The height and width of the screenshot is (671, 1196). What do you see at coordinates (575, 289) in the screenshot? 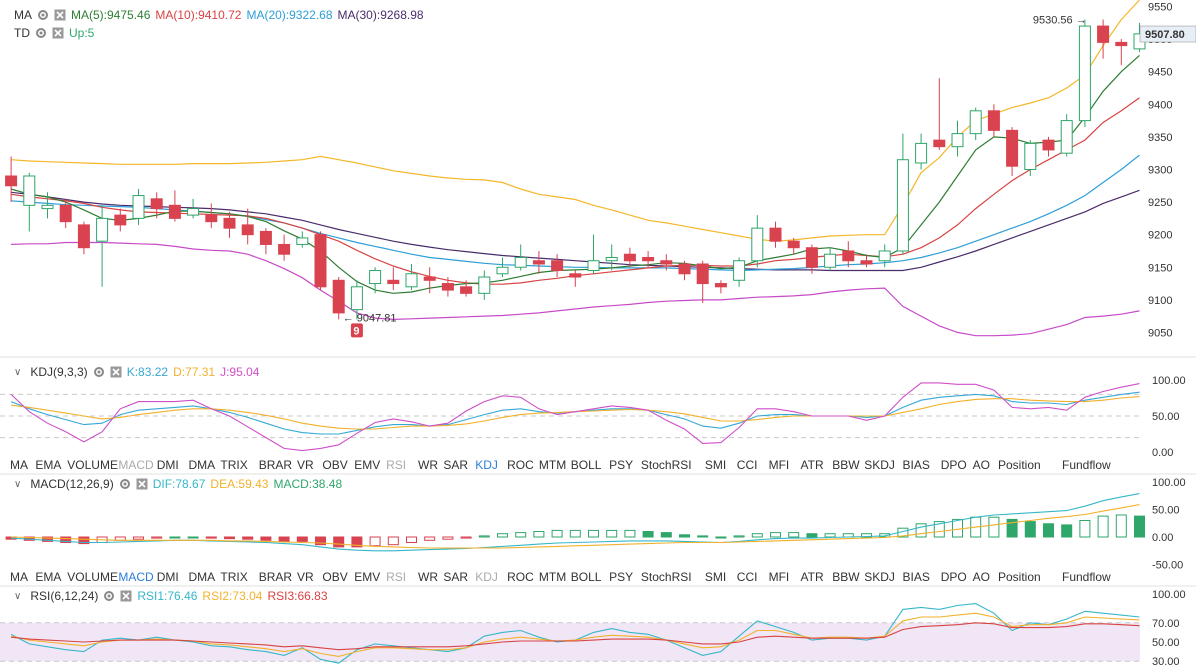
I see `boll-lower-line` at bounding box center [575, 289].